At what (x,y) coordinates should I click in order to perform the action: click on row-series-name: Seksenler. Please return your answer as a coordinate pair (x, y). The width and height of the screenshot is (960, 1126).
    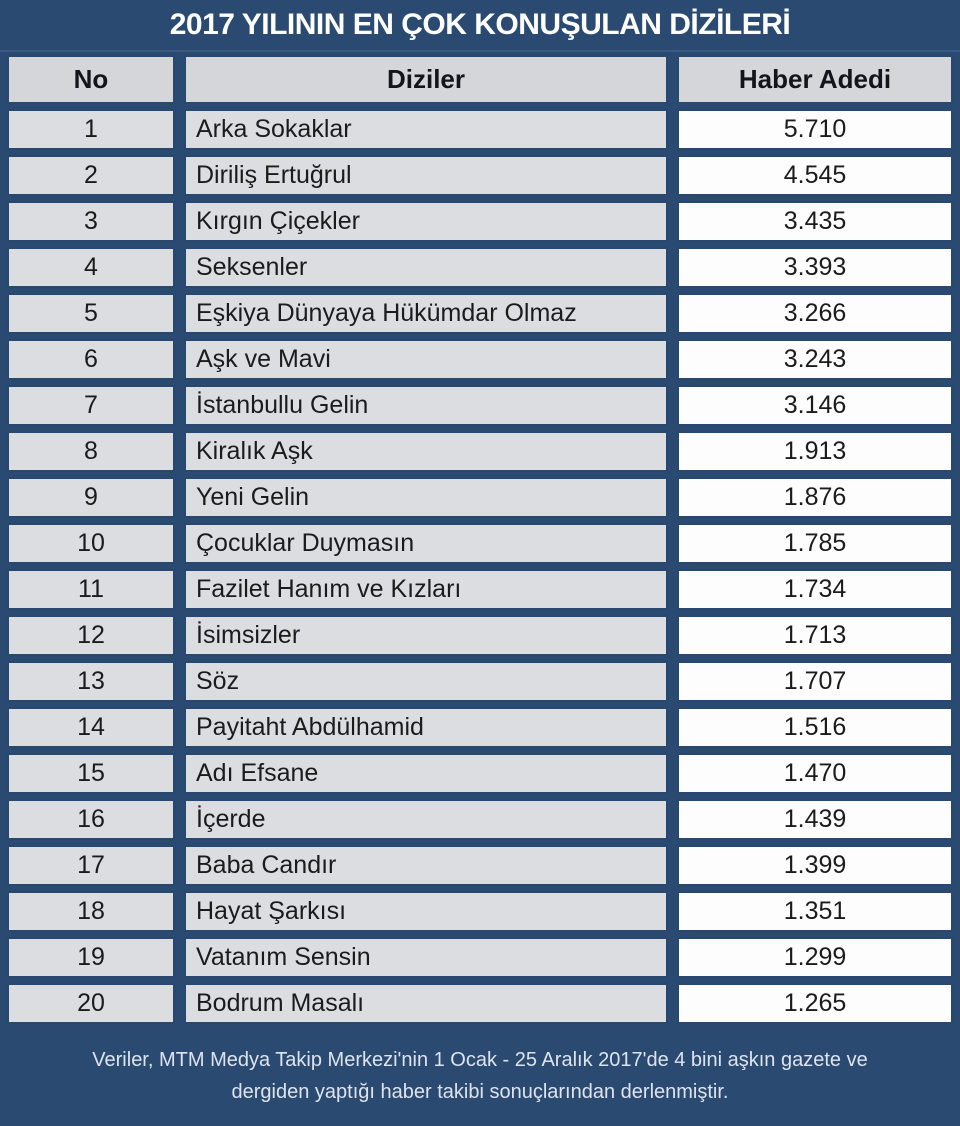
    Looking at the image, I should click on (426, 267).